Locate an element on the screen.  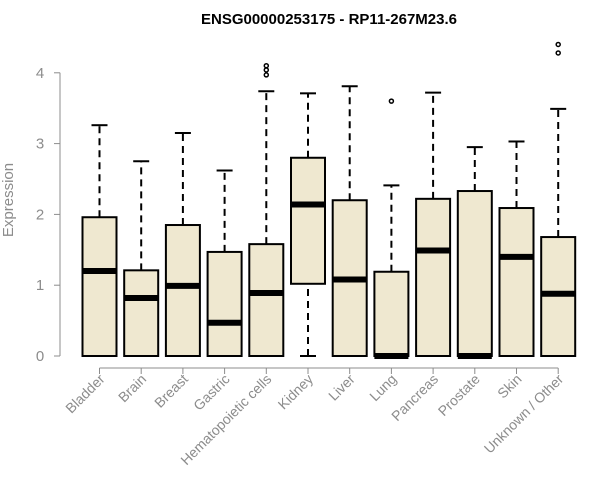
y-tick-label: 1 is located at coordinates (40, 285).